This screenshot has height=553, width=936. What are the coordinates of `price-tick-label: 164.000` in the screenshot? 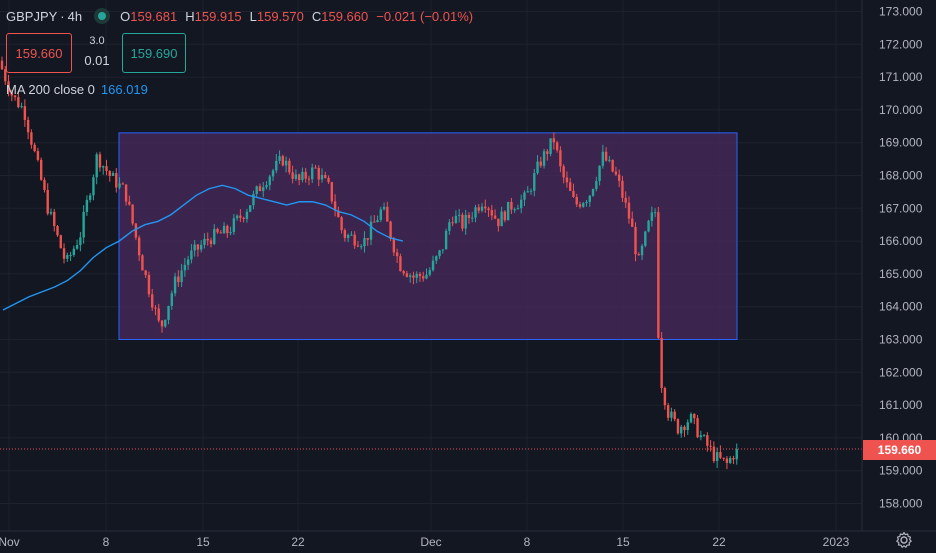 It's located at (901, 307).